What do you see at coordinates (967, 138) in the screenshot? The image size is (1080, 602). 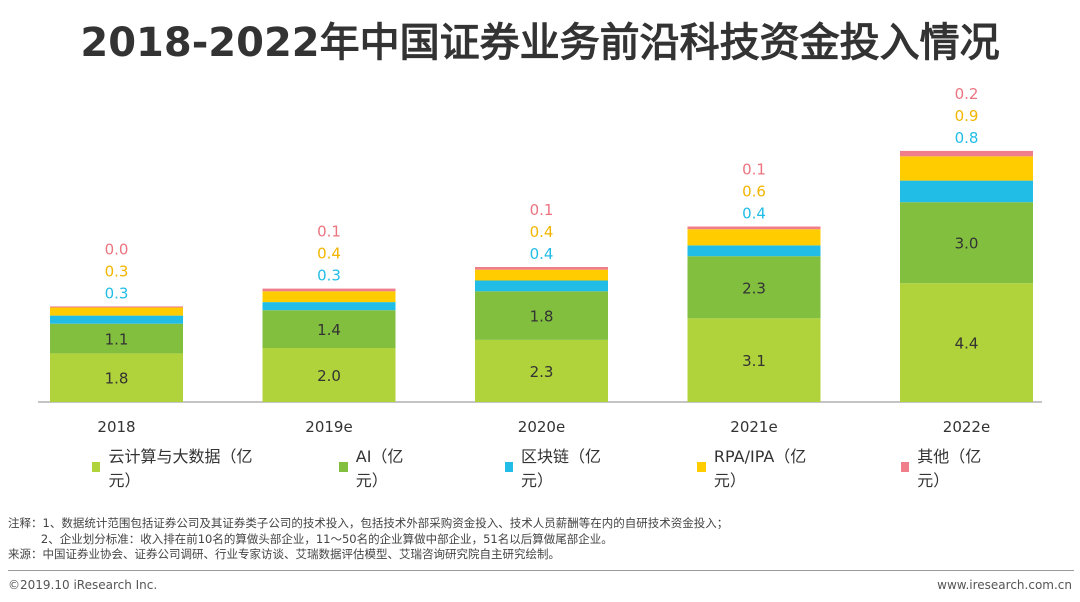 I see `data-label-2022e-2: 0.8` at bounding box center [967, 138].